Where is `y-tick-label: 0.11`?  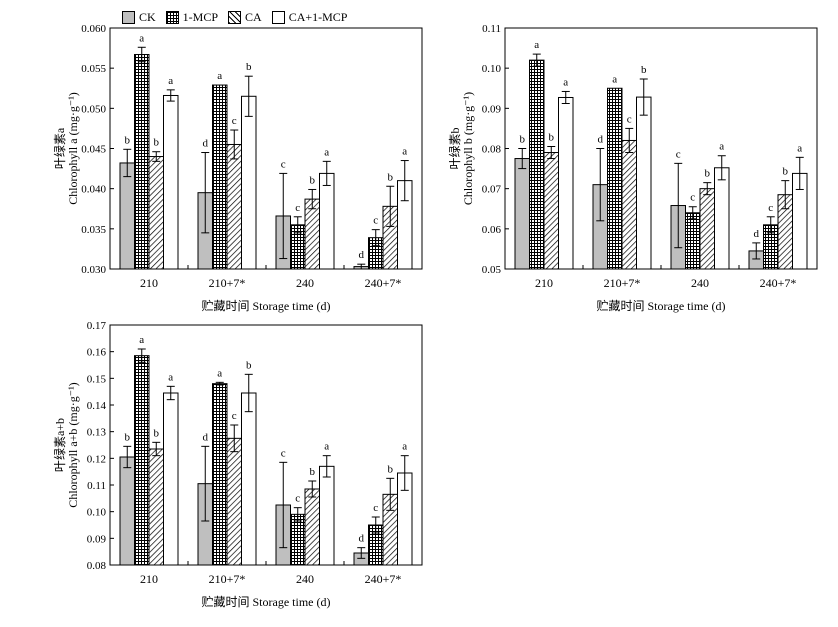
y-tick-label: 0.11 is located at coordinates (96, 486).